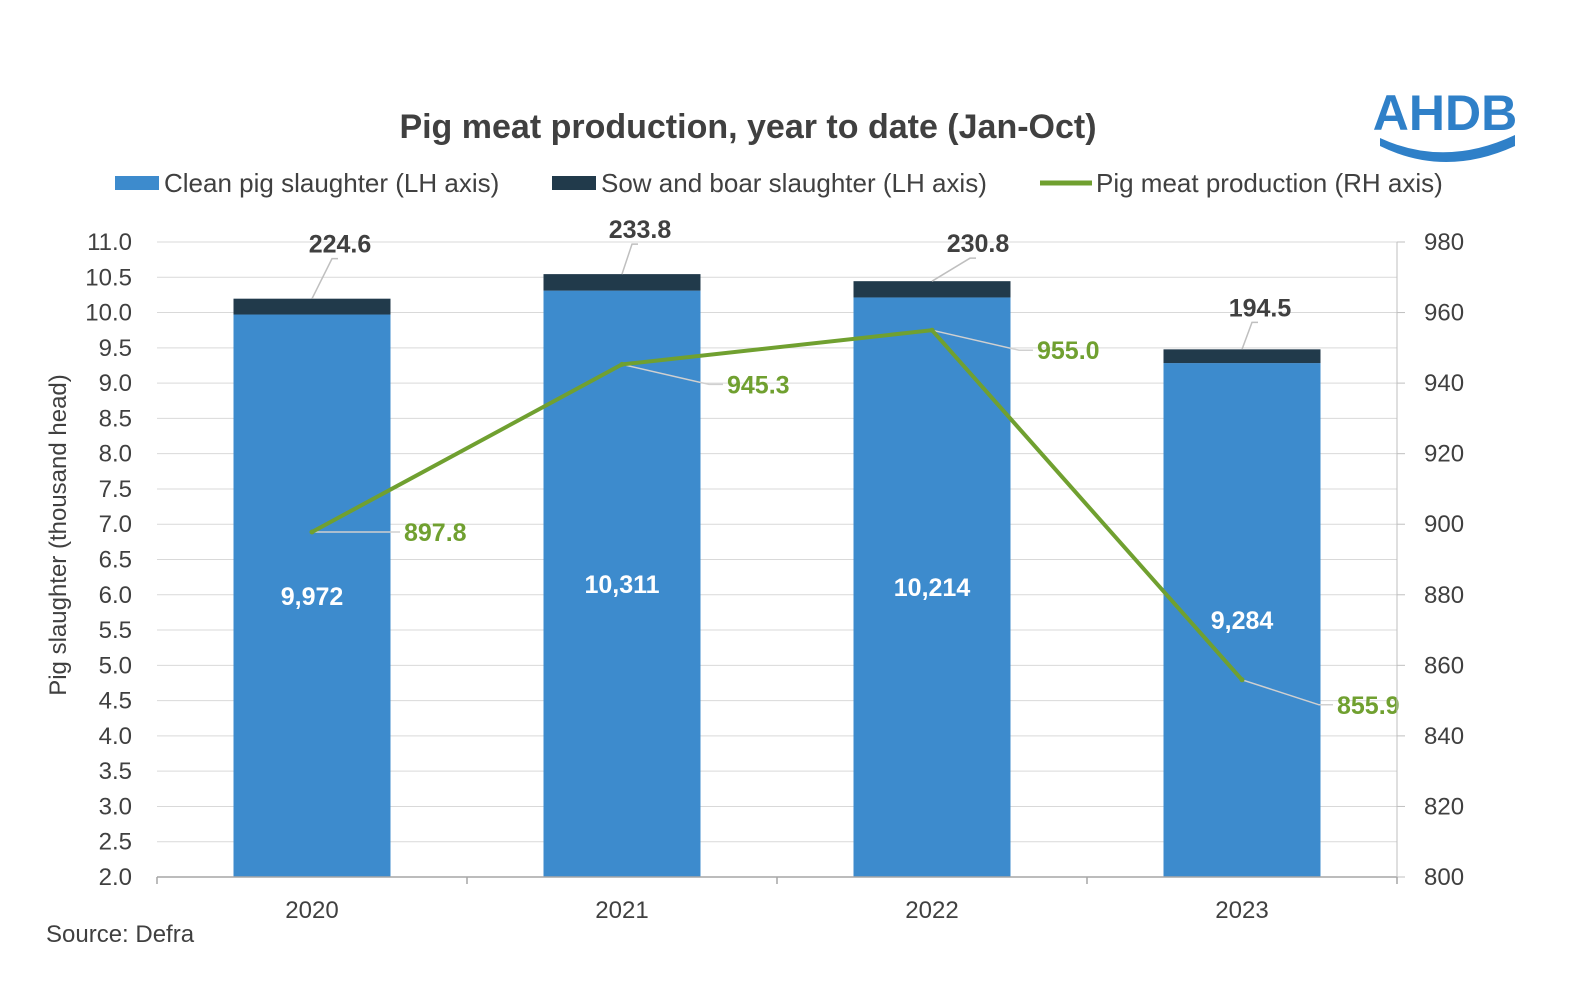  What do you see at coordinates (640, 230) in the screenshot?
I see `bar-label-sow-boar: 233.8` at bounding box center [640, 230].